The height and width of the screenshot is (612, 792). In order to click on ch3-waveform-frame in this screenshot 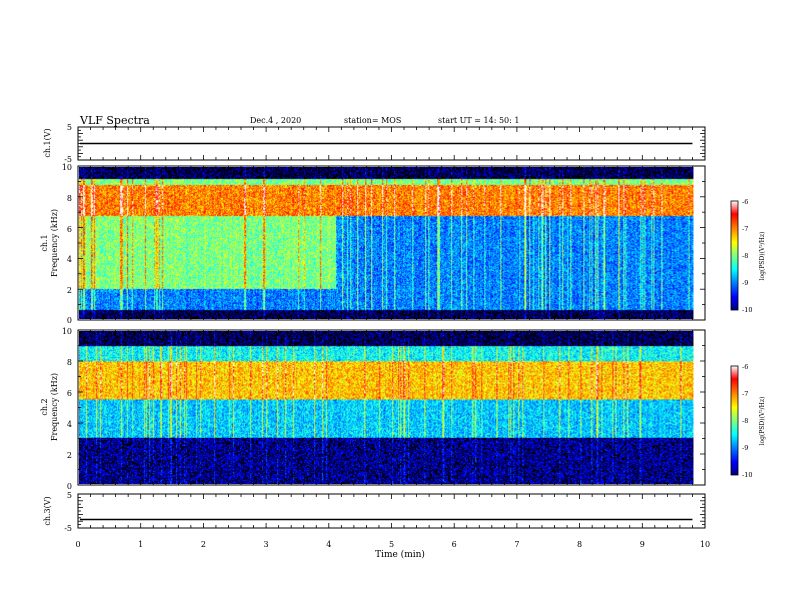, I will do `click(391, 511)`.